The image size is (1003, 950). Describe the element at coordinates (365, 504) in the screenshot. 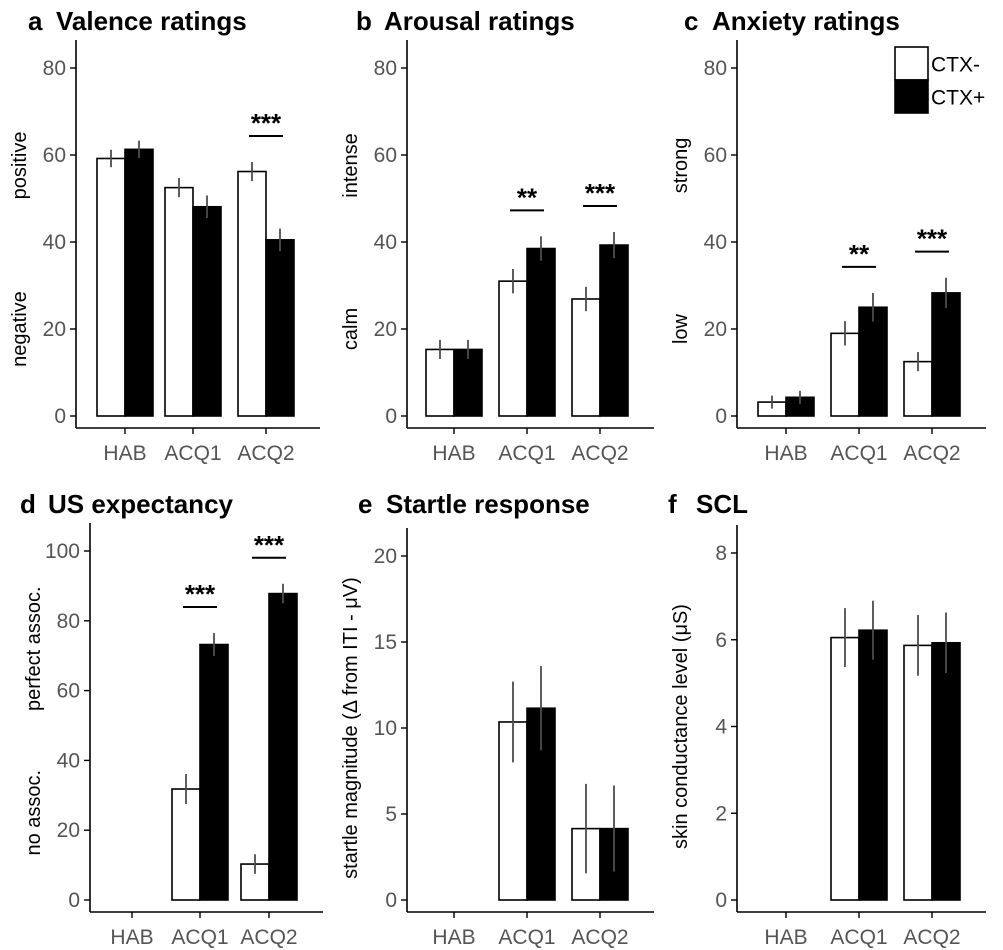

I see `panel-letter: e` at that location.